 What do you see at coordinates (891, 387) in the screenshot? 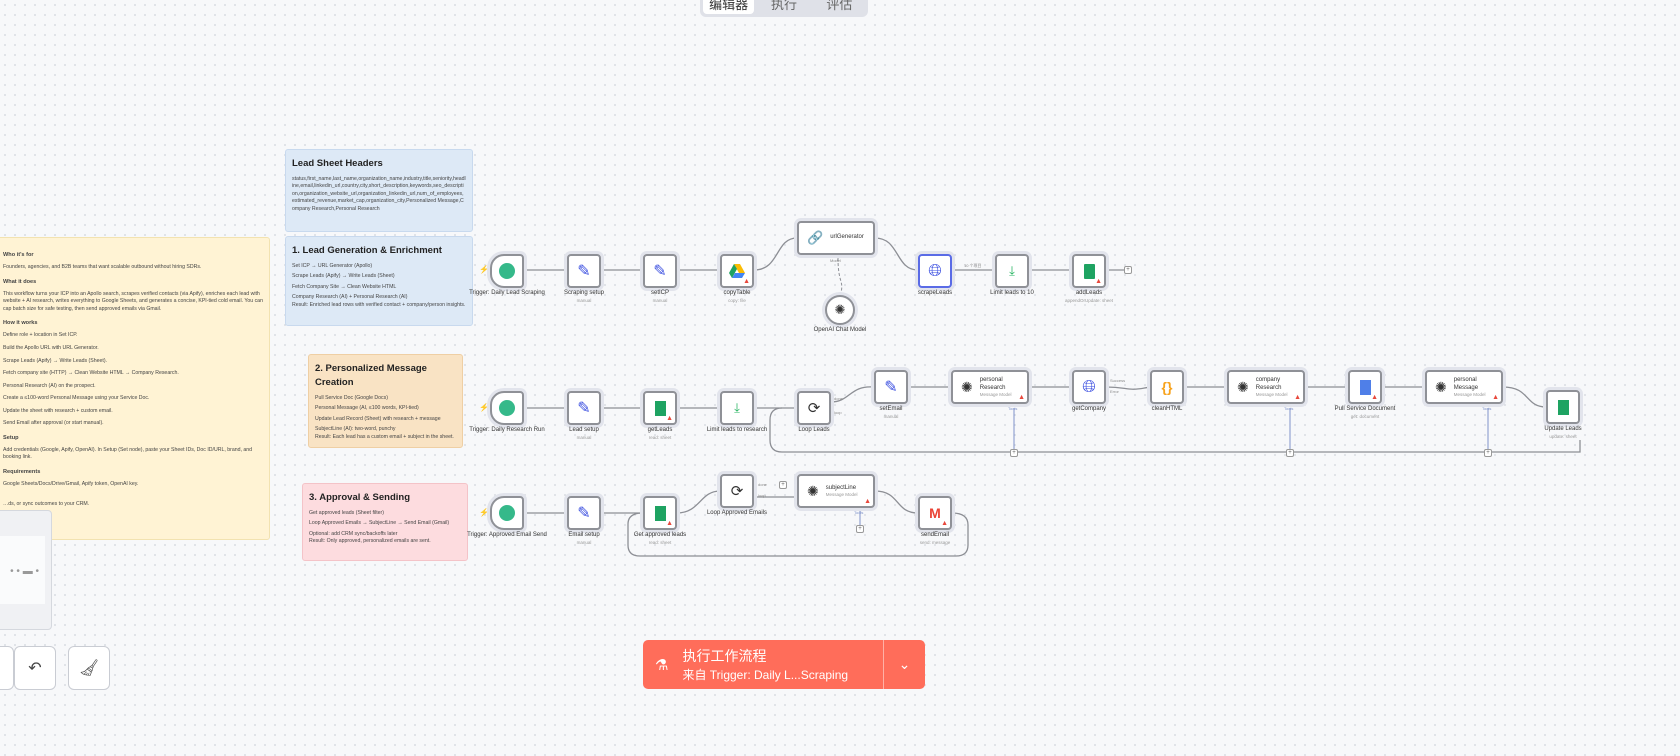
I see `node-set-email: ✎` at bounding box center [891, 387].